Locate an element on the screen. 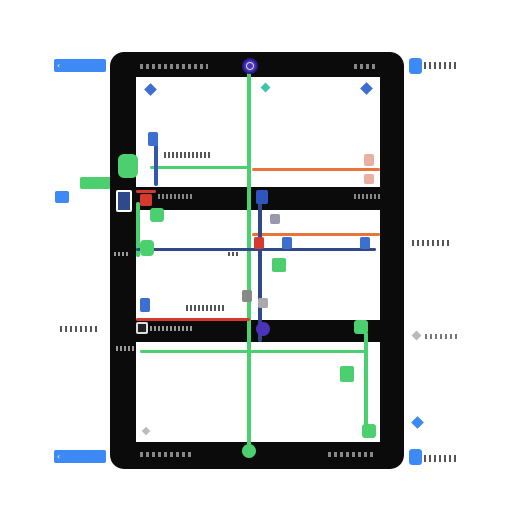 The width and height of the screenshot is (512, 512). frame-text-top-left is located at coordinates (174, 66).